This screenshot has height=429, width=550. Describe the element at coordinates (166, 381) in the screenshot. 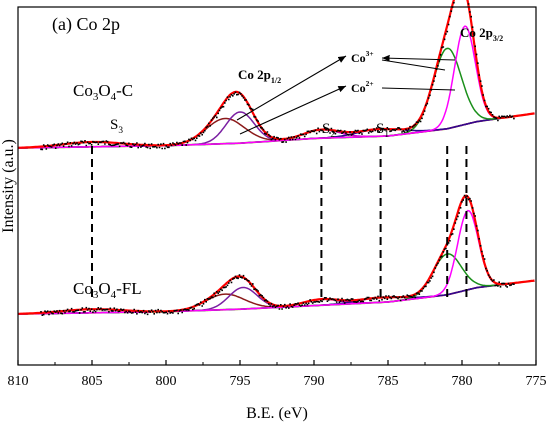

I see `x-tick-label-2: 800` at that location.